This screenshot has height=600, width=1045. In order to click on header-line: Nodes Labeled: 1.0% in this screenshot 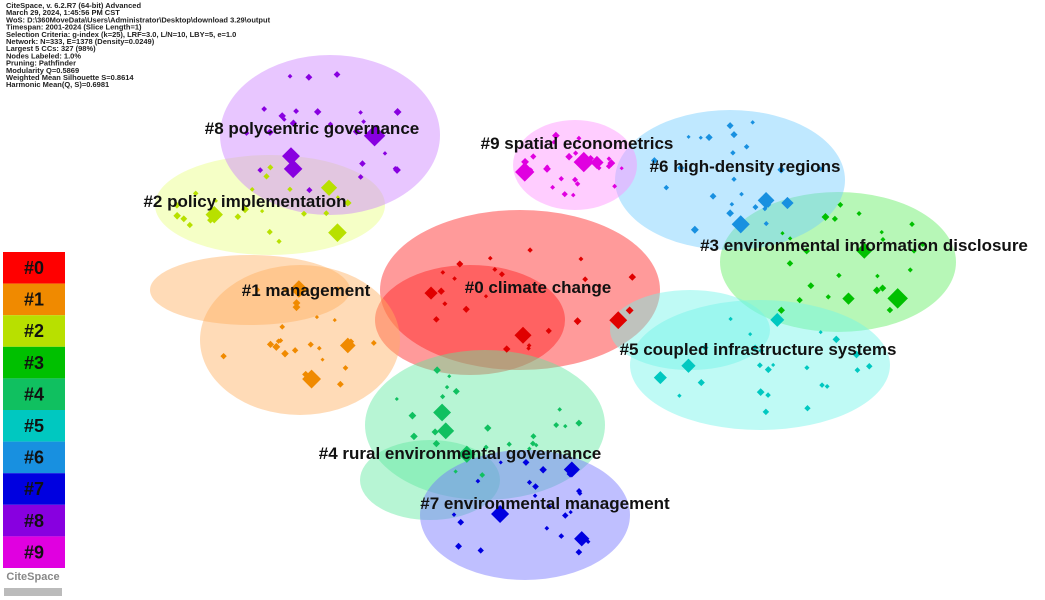, I will do `click(43, 55)`.